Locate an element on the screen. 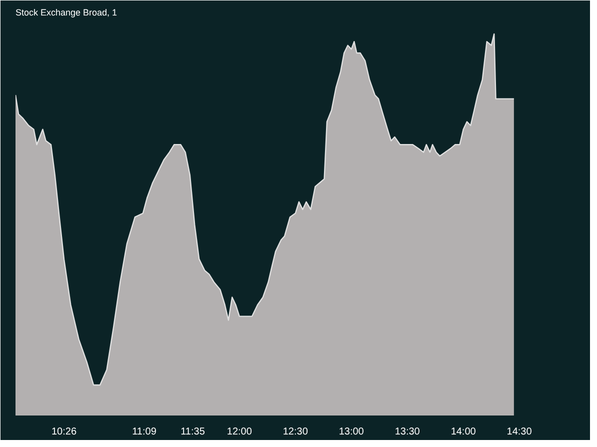  x-tick-label: 12:00 is located at coordinates (239, 432).